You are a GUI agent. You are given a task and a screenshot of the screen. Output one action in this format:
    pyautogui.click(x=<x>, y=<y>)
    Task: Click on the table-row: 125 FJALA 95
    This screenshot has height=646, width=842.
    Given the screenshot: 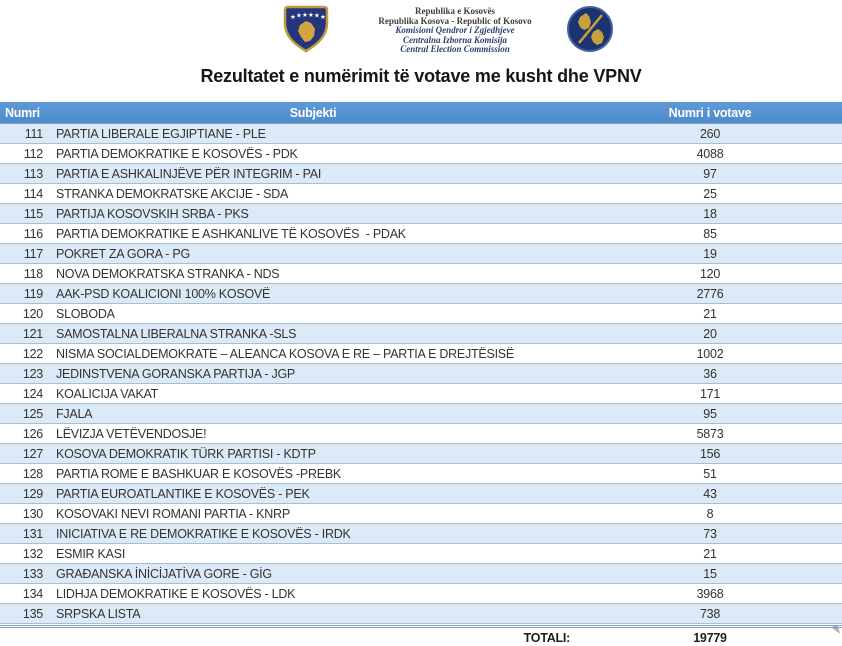 What is the action you would take?
    pyautogui.click(x=421, y=414)
    